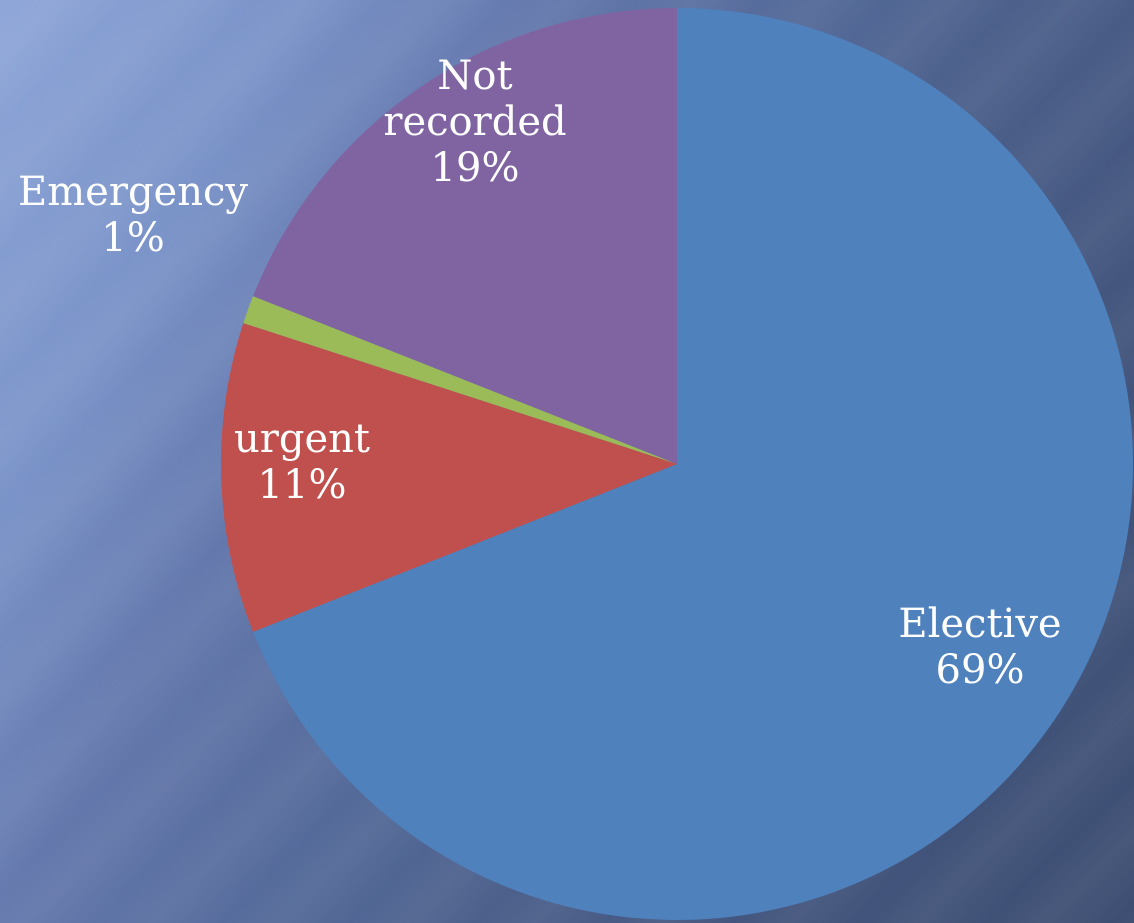 The width and height of the screenshot is (1134, 923). What do you see at coordinates (474, 76) in the screenshot?
I see `slice-name-not-recorded: Not` at bounding box center [474, 76].